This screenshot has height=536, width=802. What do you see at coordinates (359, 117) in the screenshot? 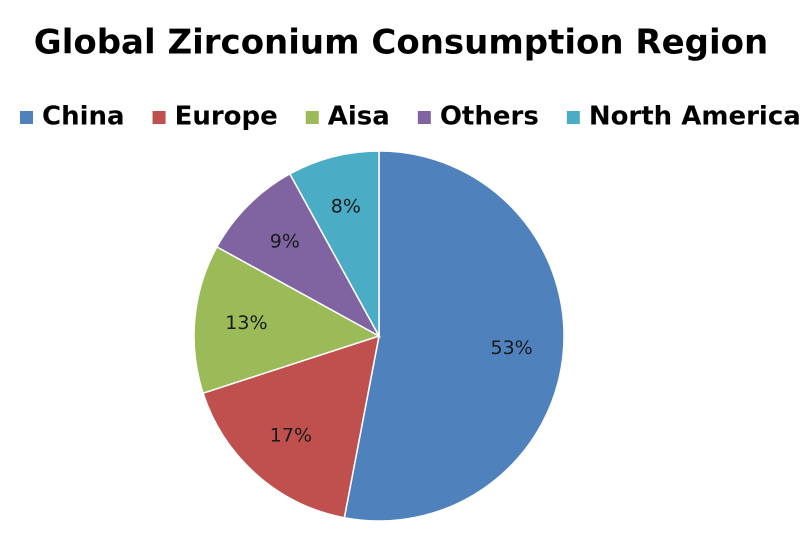
I see `legend-label: Aisa` at bounding box center [359, 117].